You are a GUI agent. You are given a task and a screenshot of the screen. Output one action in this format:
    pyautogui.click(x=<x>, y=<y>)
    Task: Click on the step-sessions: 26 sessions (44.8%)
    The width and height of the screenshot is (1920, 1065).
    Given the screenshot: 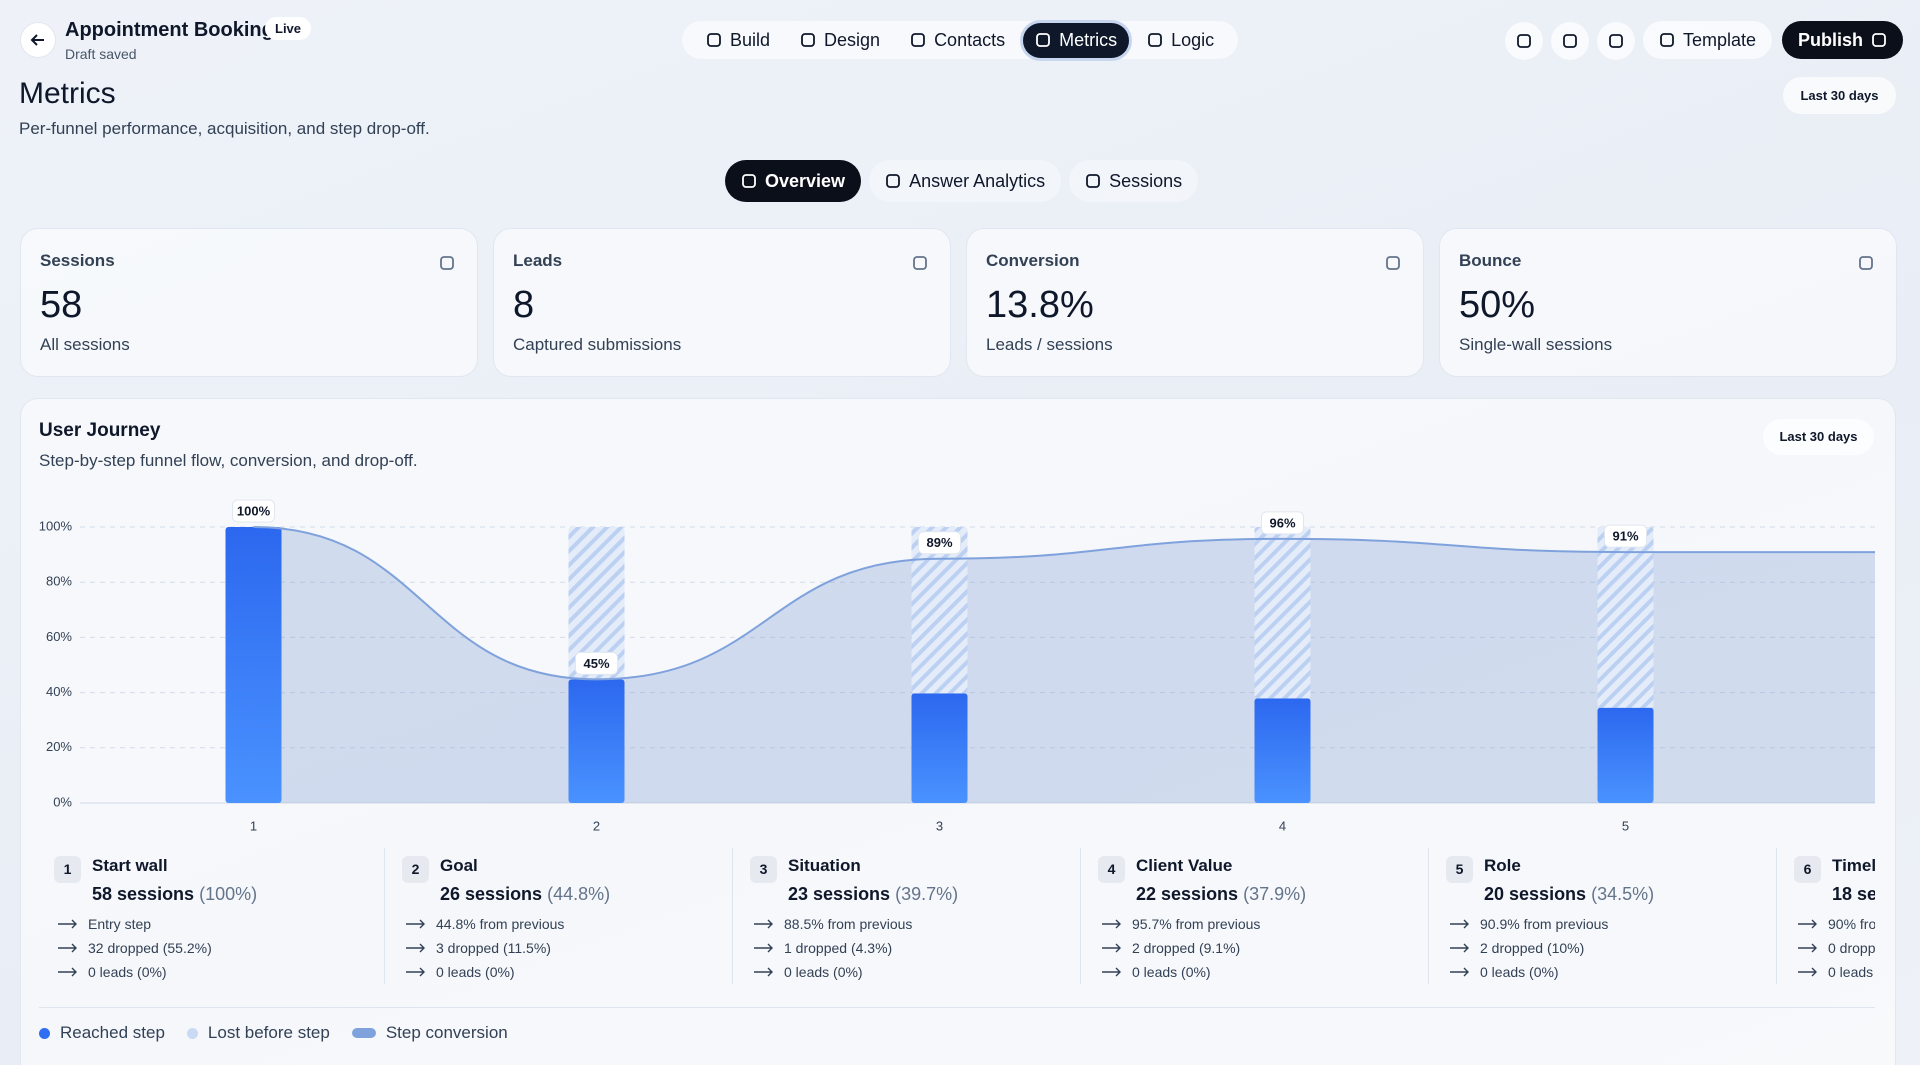 What is the action you would take?
    pyautogui.click(x=525, y=894)
    